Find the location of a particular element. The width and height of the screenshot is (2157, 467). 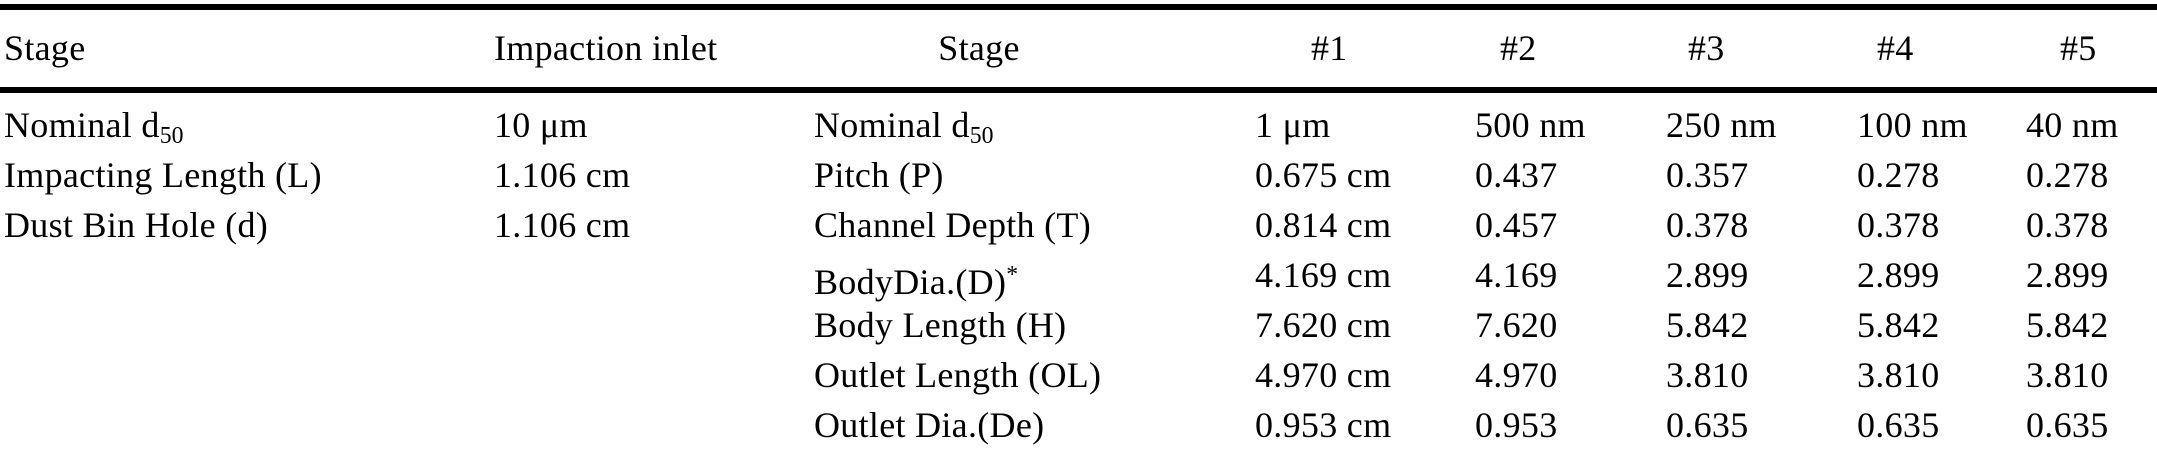

superscript-asterisk: * is located at coordinates (1012, 275).